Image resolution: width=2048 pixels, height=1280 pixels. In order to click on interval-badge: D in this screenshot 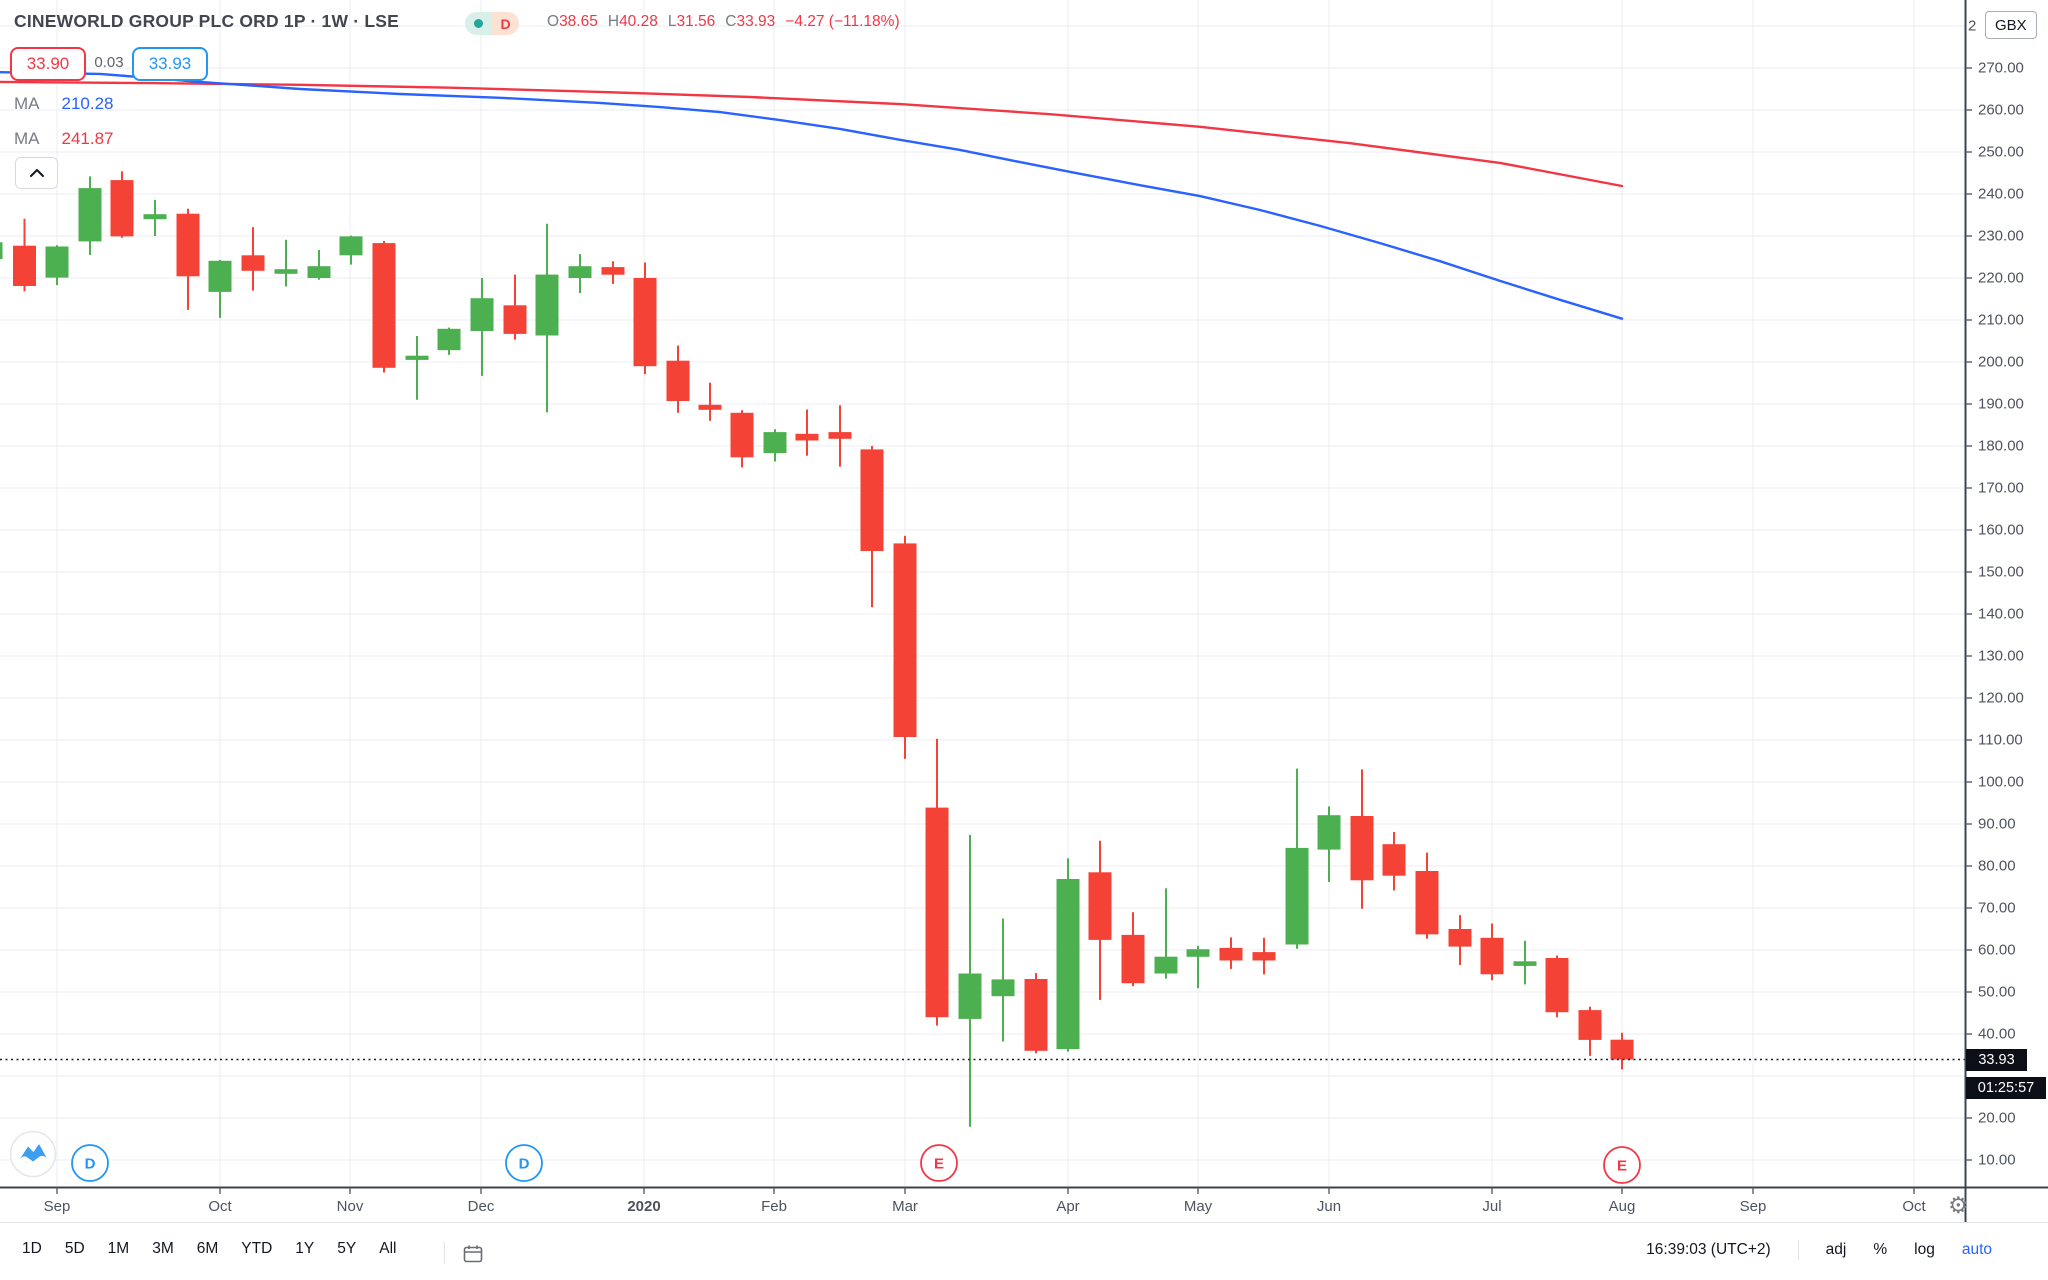, I will do `click(492, 23)`.